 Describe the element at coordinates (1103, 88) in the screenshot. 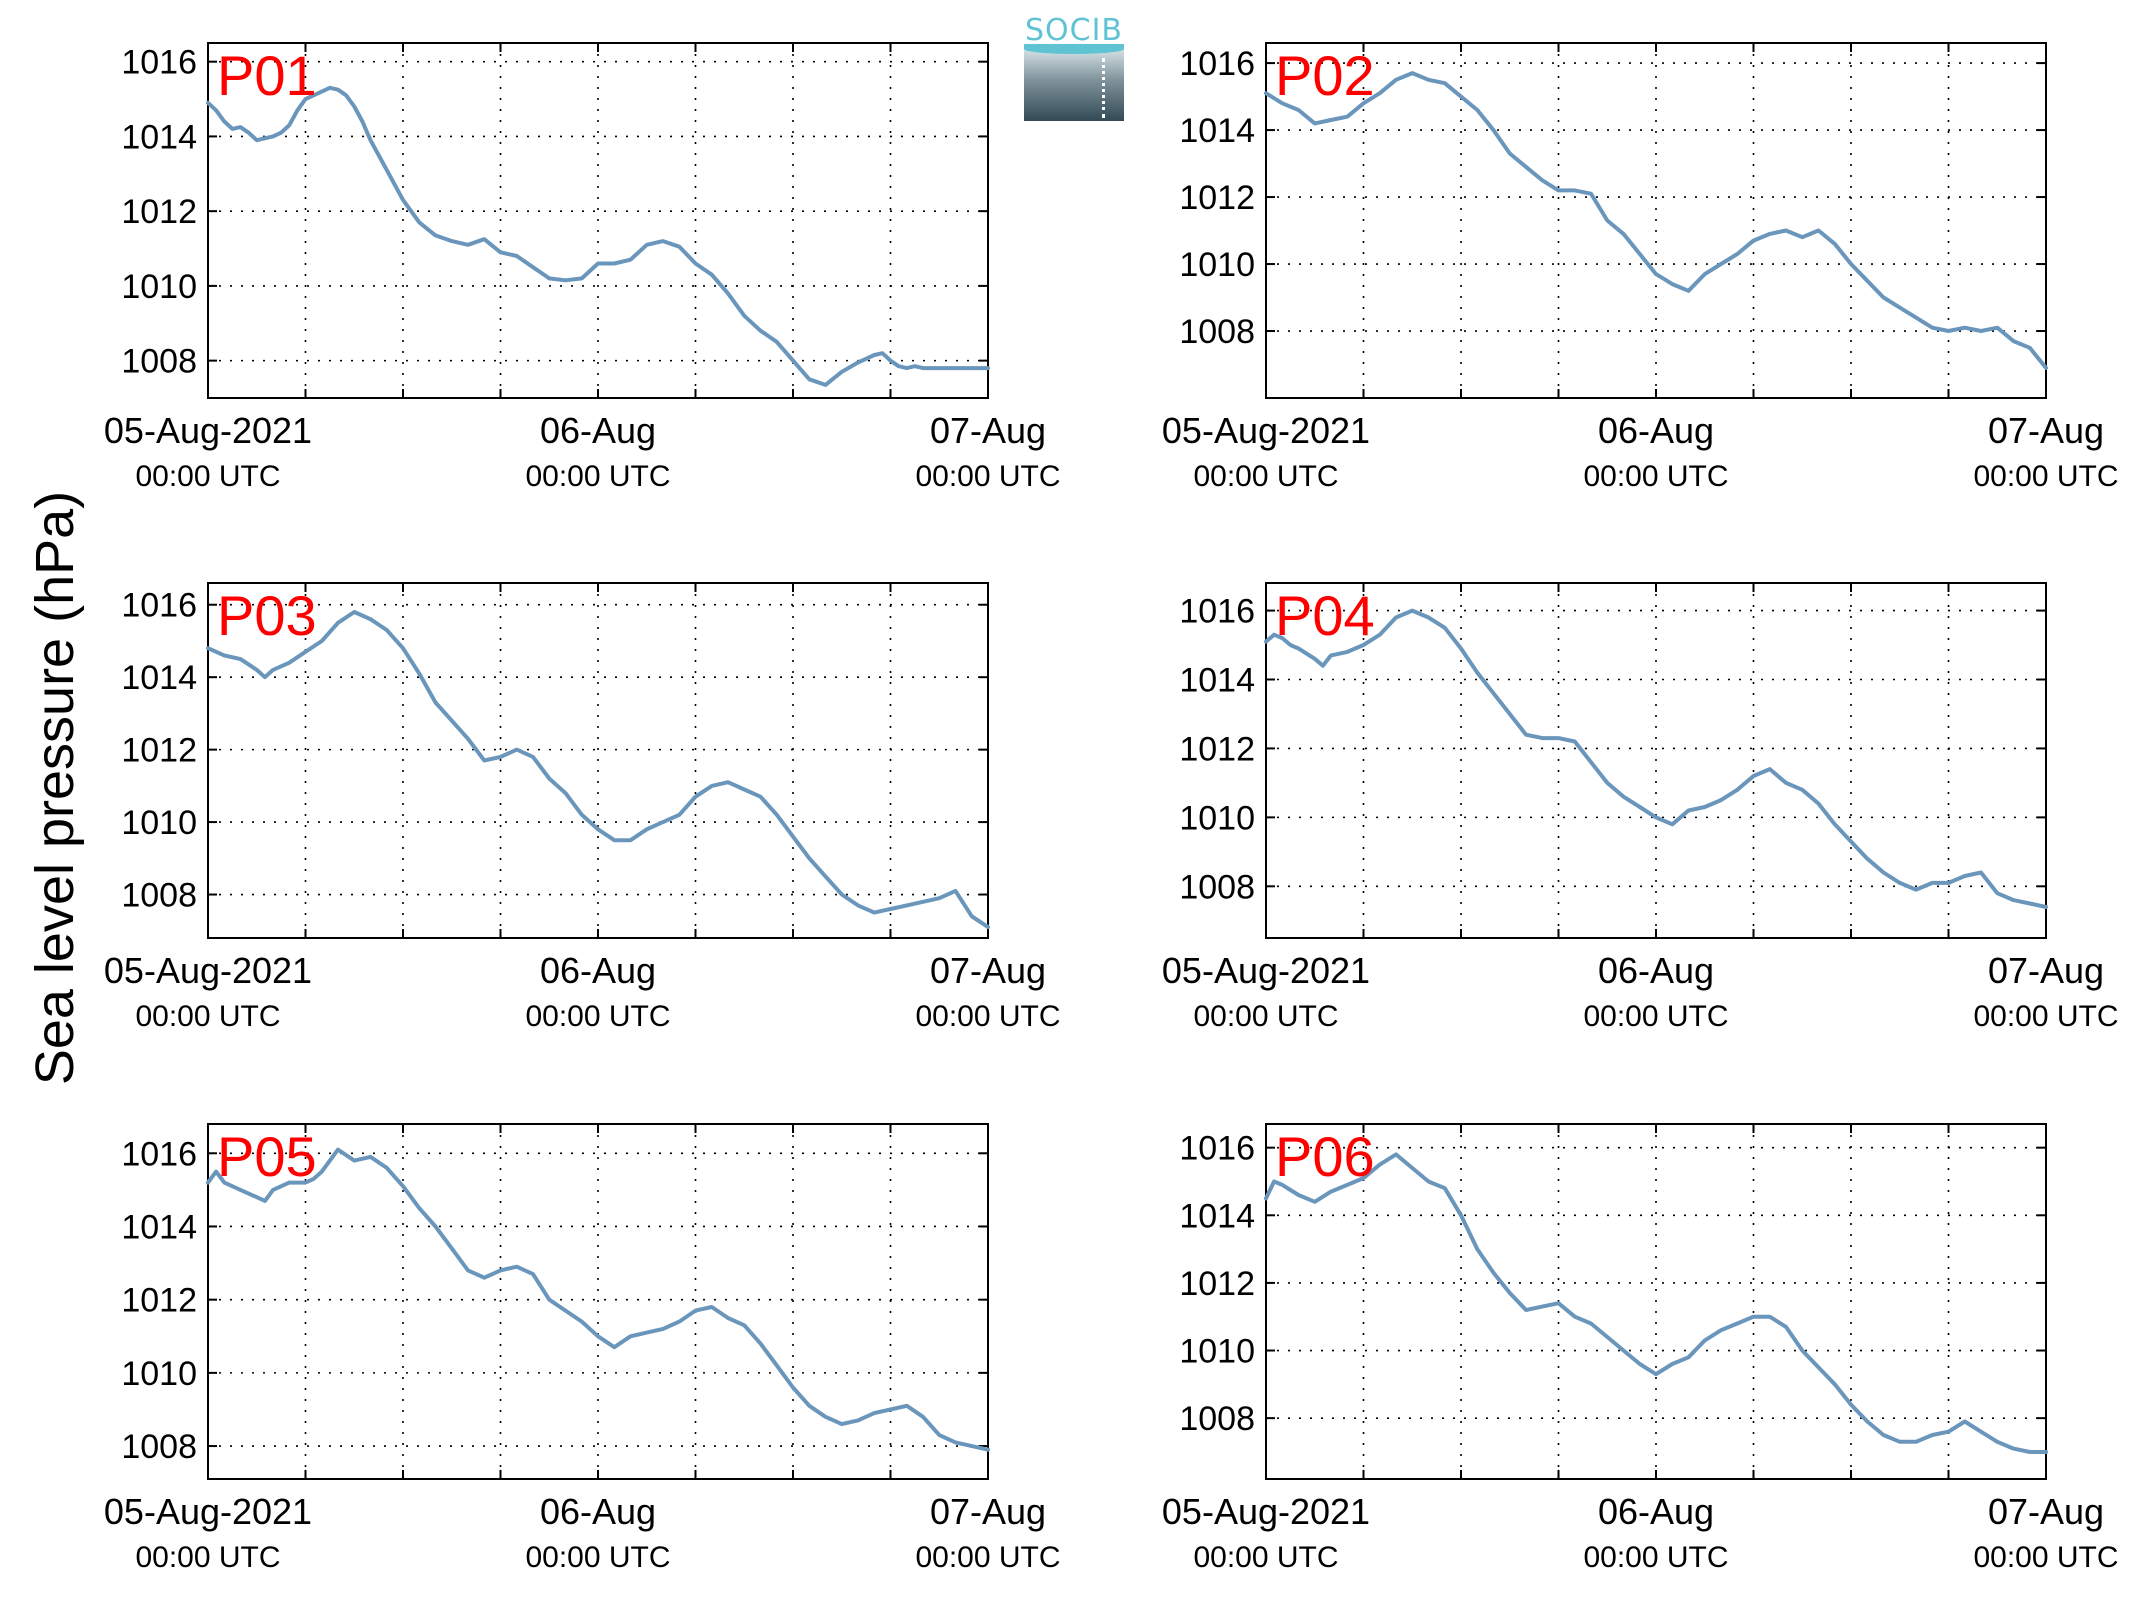

I see `logo-dots` at that location.